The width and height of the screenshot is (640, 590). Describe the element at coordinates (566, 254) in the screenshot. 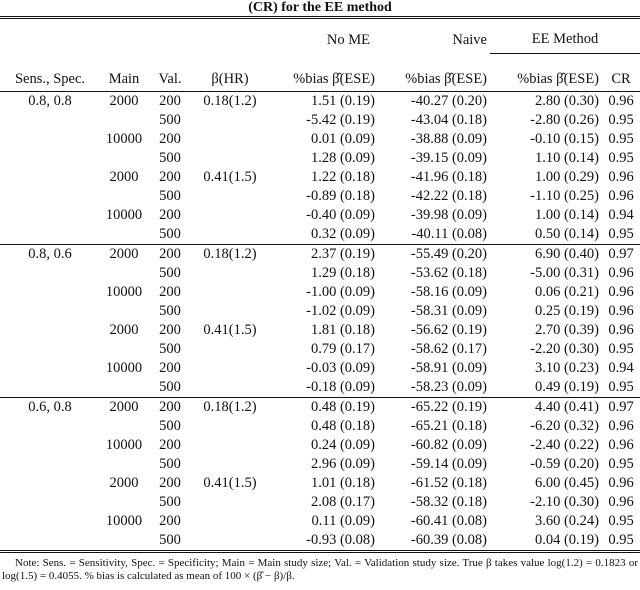

I see `table-cell: 6.90 (0.40)` at that location.